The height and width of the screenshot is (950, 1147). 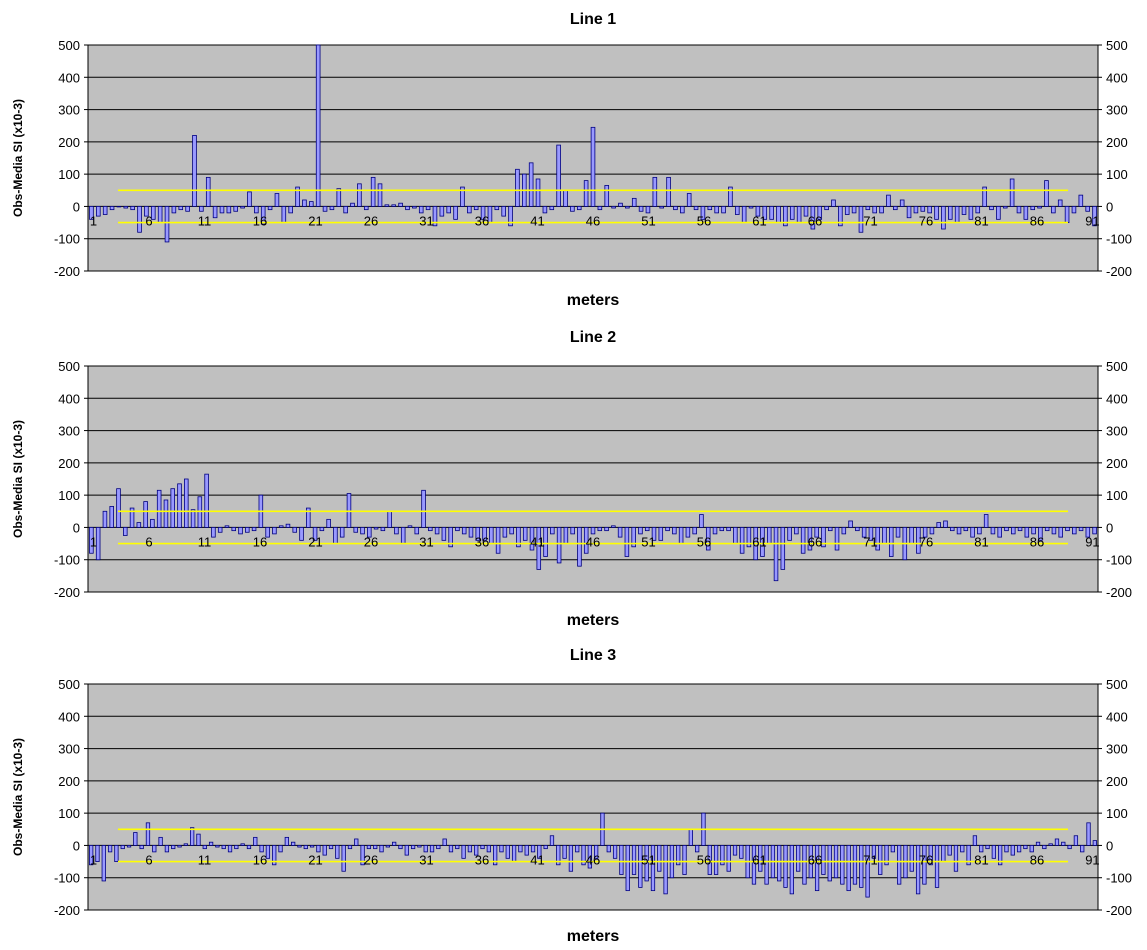 What do you see at coordinates (67, 592) in the screenshot?
I see `y-tick-label-left: -200` at bounding box center [67, 592].